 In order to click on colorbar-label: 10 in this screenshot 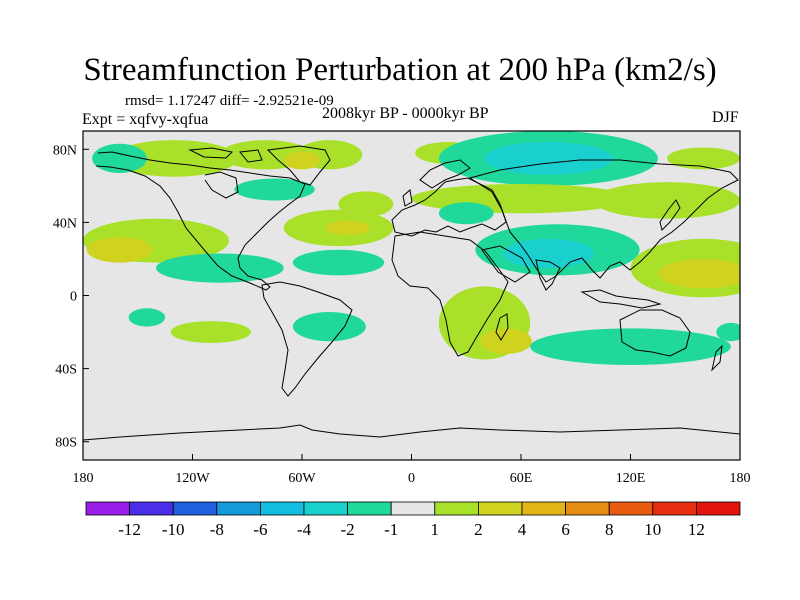, I will do `click(652, 529)`.